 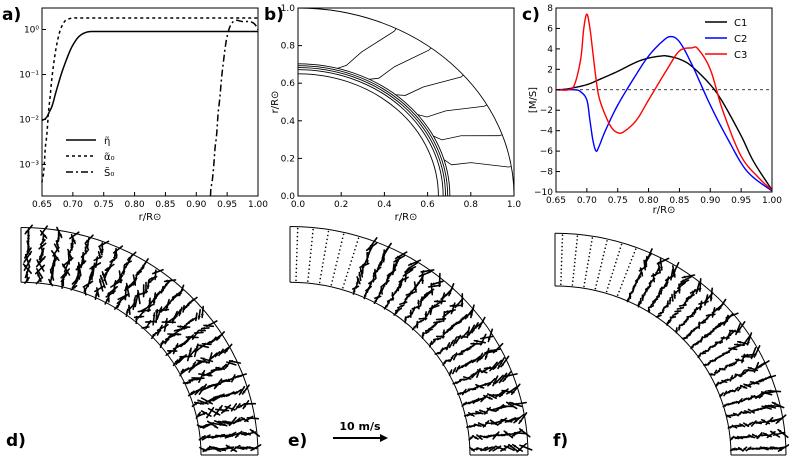 What do you see at coordinates (107, 141) in the screenshot?
I see `legend-label: η̃` at bounding box center [107, 141].